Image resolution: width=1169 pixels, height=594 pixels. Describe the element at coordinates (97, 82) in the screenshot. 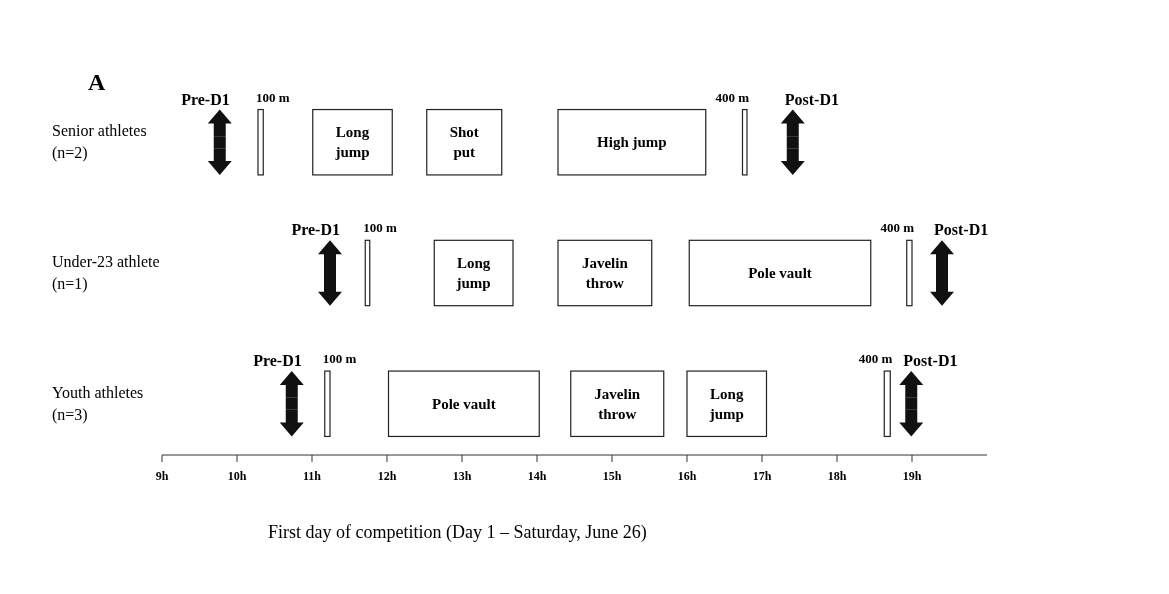

I see `chart-title: A` at that location.